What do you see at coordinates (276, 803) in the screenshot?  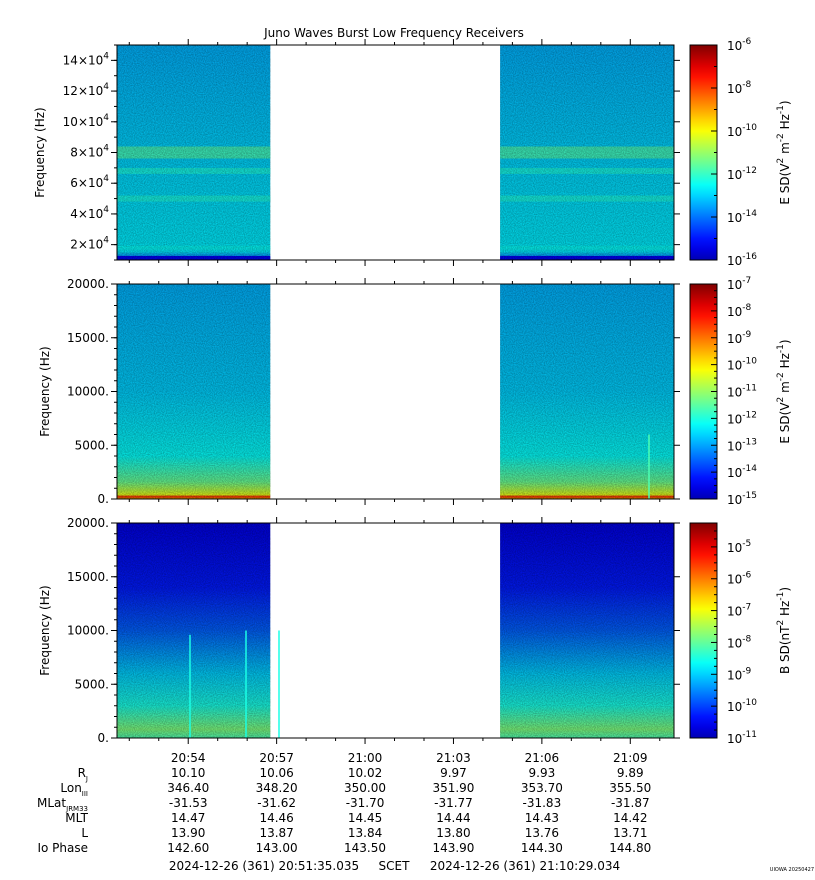 I see `ephemeris-value: -31.62` at bounding box center [276, 803].